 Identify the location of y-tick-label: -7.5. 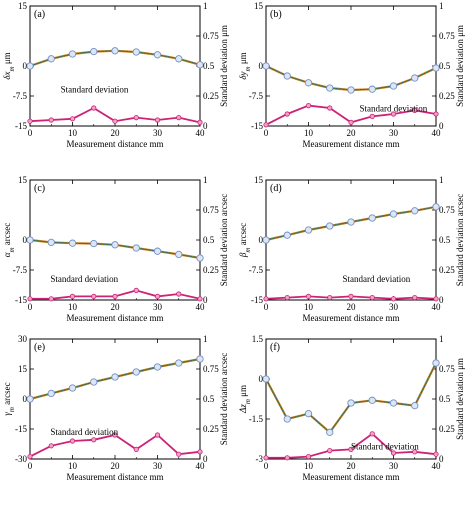
(20, 270).